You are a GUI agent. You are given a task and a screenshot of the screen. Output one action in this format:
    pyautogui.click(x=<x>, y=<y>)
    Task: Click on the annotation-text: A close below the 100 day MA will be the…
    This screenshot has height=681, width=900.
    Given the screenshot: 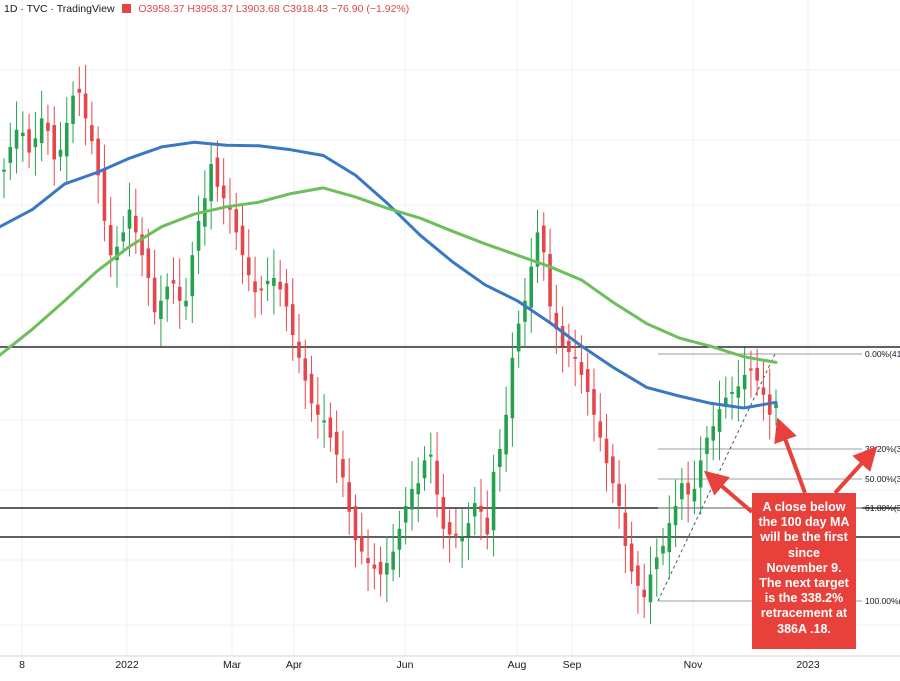 What is the action you would take?
    pyautogui.click(x=804, y=568)
    